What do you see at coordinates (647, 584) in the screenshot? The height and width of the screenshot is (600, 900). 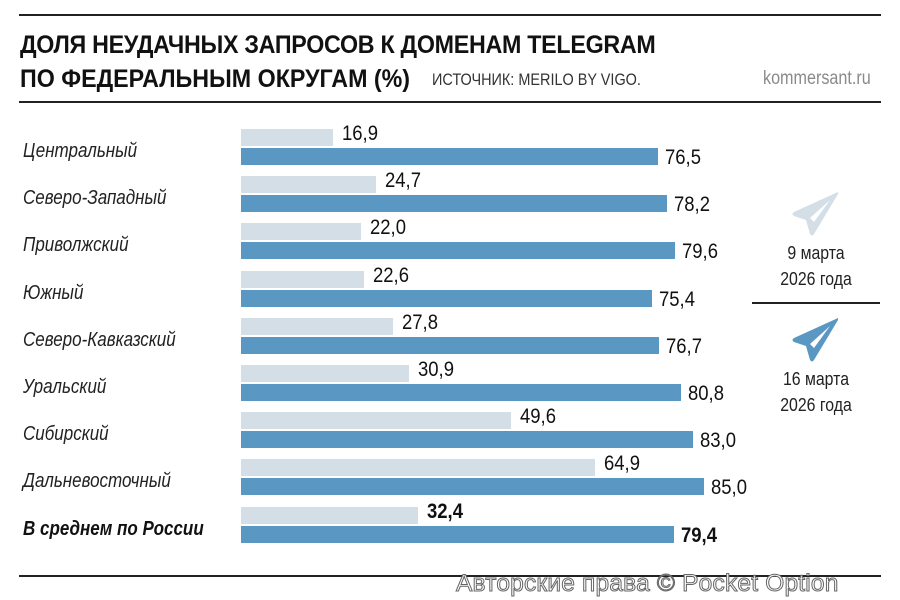 I see `watermark: Авторские права © Pocket Option` at bounding box center [647, 584].